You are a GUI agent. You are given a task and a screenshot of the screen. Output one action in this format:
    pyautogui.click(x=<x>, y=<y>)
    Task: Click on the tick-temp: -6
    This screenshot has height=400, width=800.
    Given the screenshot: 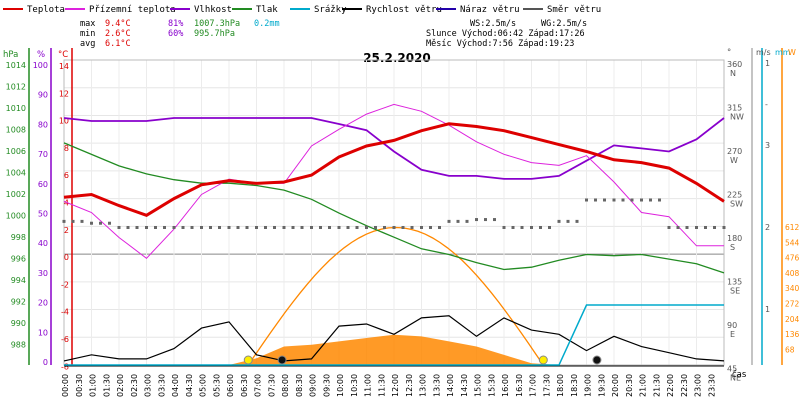 What is the action you would take?
    pyautogui.click(x=65, y=339)
    